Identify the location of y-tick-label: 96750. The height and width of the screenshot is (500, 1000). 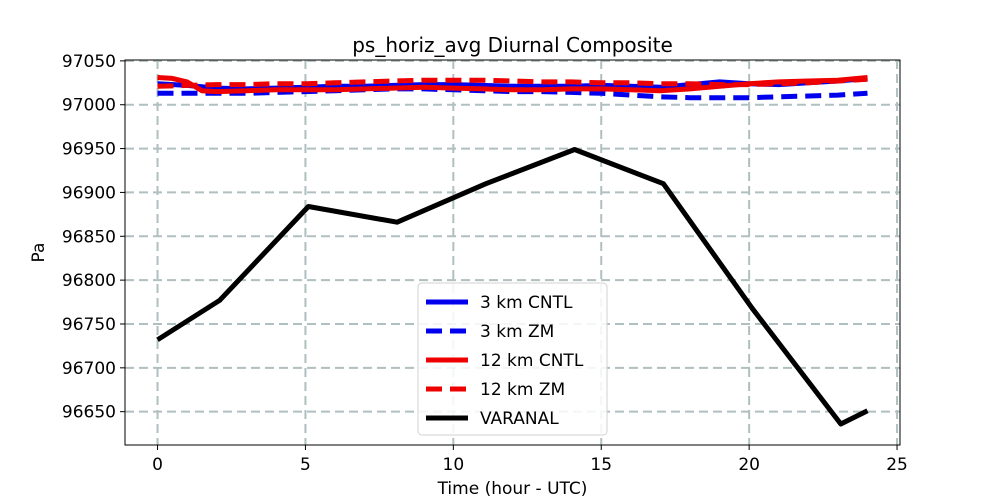
(89, 325).